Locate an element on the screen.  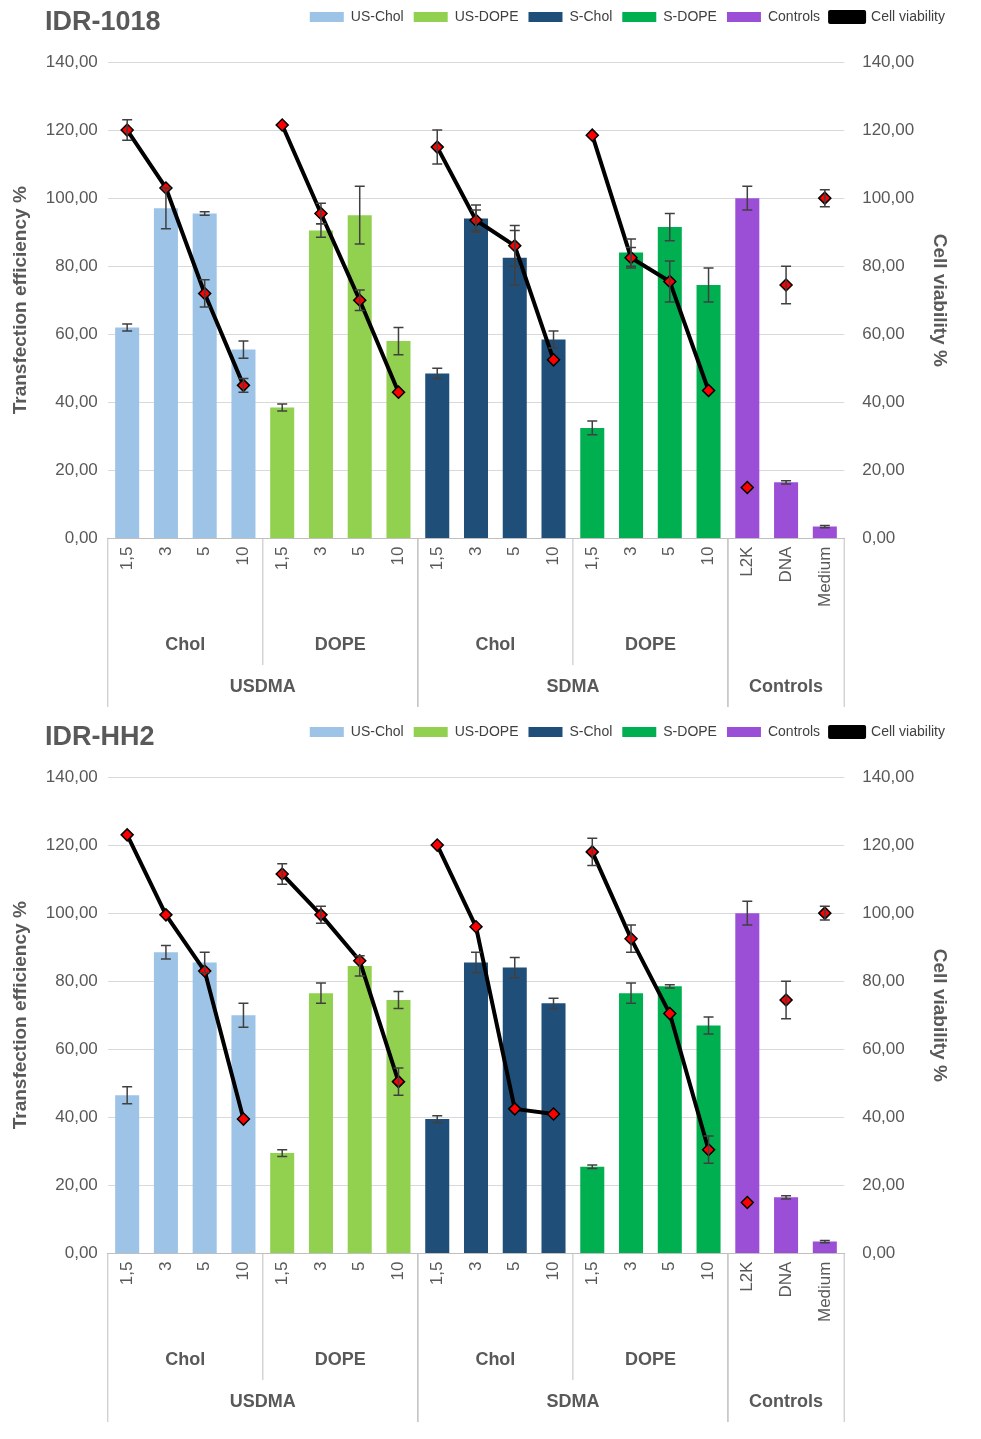
chart-title: IDR-HH2 is located at coordinates (100, 736).